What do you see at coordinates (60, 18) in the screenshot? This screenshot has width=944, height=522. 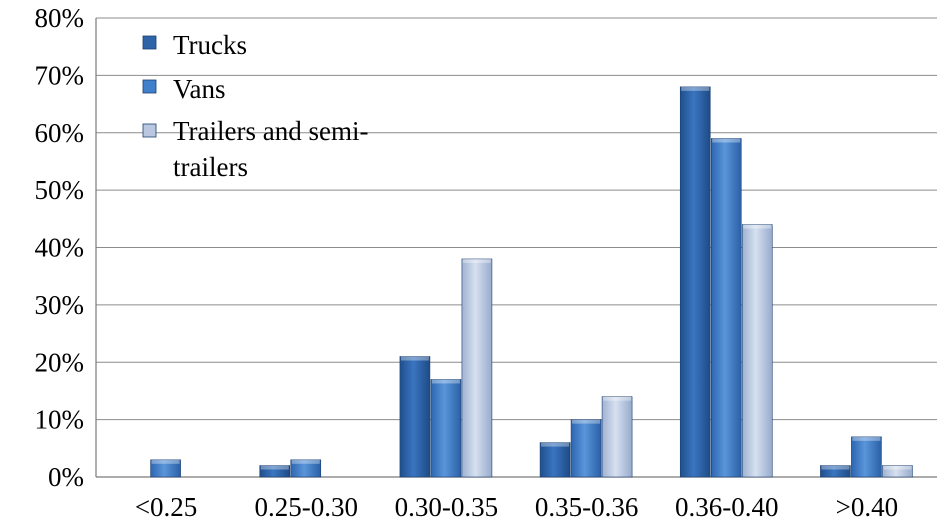 I see `y-tick-label: 80%` at bounding box center [60, 18].